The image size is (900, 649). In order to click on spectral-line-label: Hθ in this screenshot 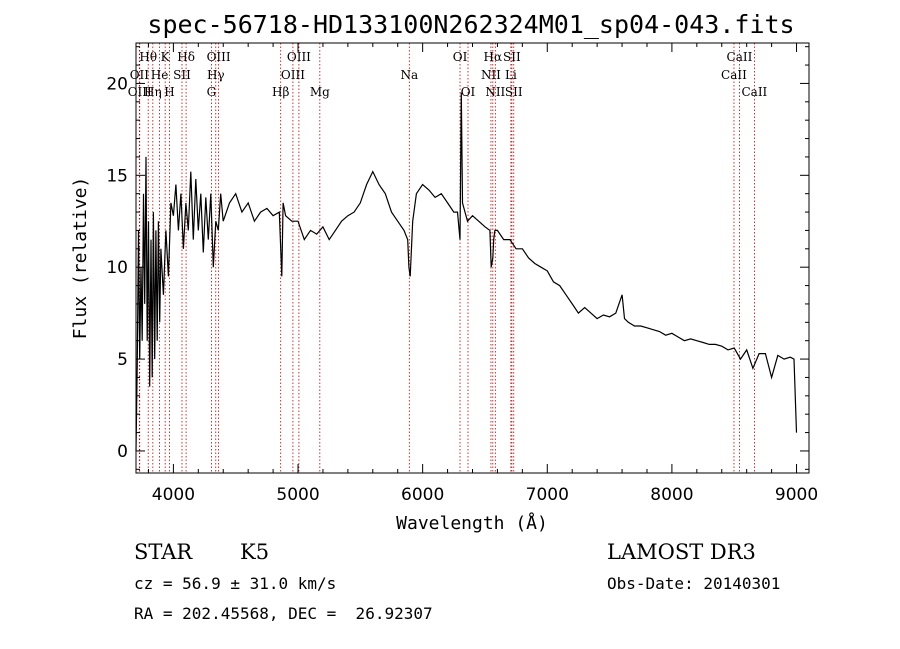, I will do `click(148, 57)`.